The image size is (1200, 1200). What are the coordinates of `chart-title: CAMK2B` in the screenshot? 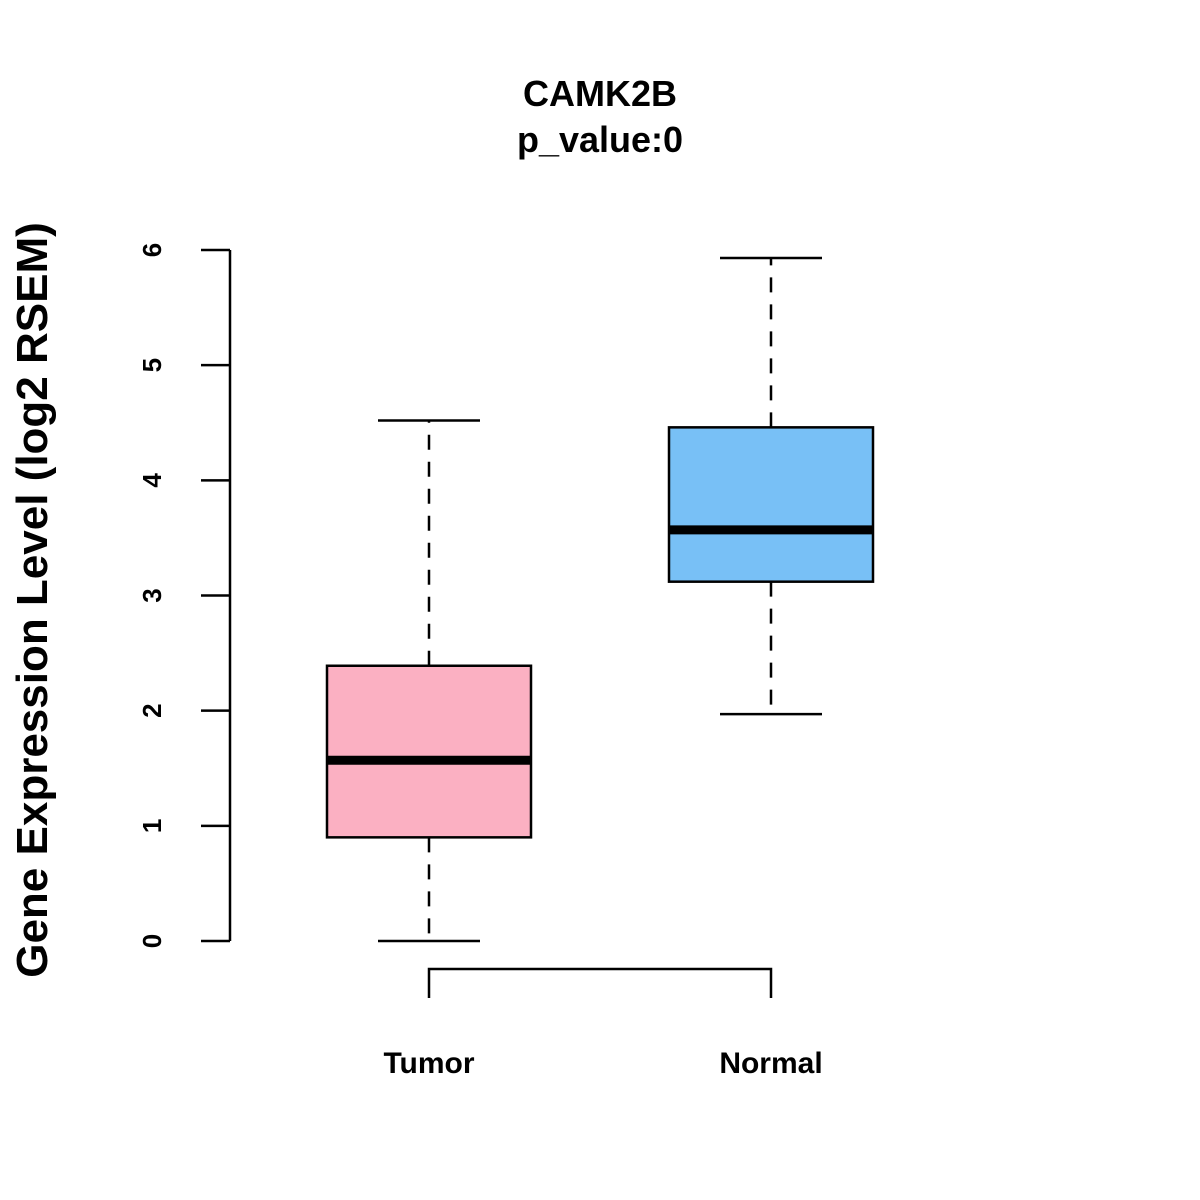 It's located at (600, 93).